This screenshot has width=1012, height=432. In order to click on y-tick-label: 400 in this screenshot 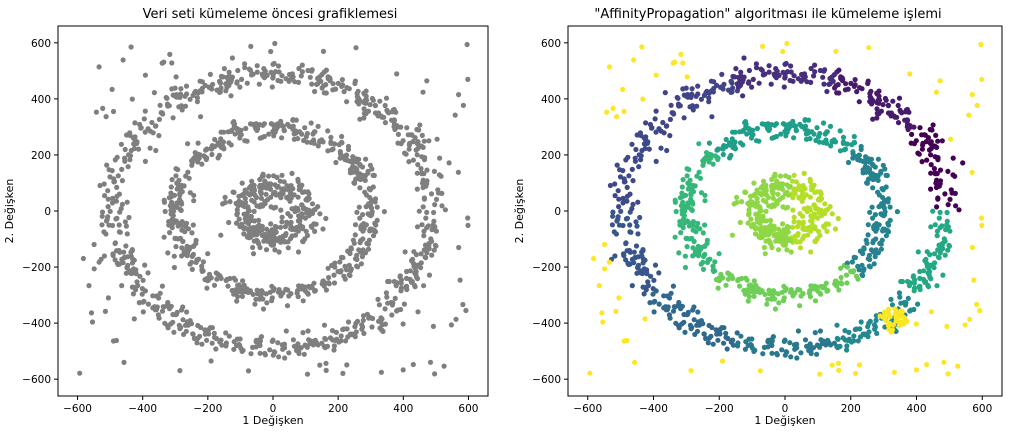, I will do `click(41, 100)`.